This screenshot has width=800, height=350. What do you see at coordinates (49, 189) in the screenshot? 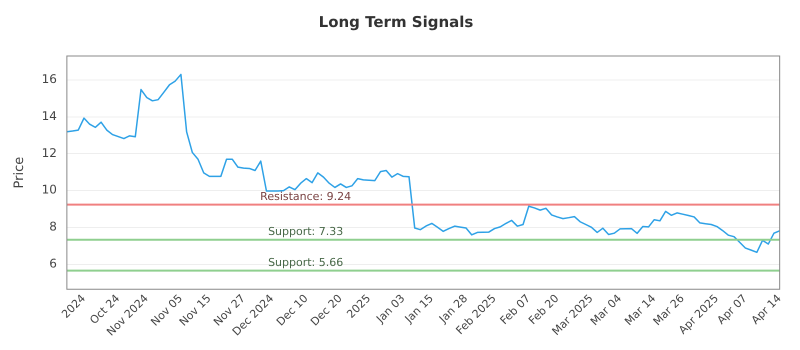
I see `y-tick-label: 10` at bounding box center [49, 189].